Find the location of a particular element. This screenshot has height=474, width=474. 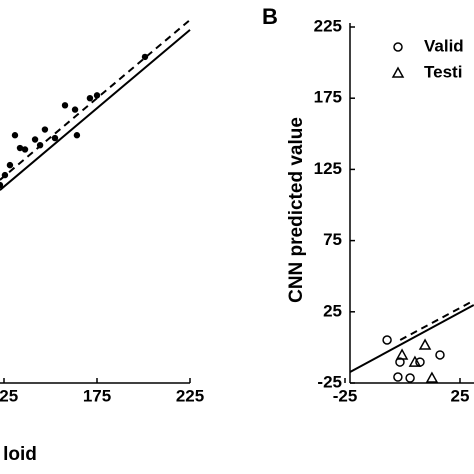

y-axis-label: CNN predicted value is located at coordinates (296, 210).